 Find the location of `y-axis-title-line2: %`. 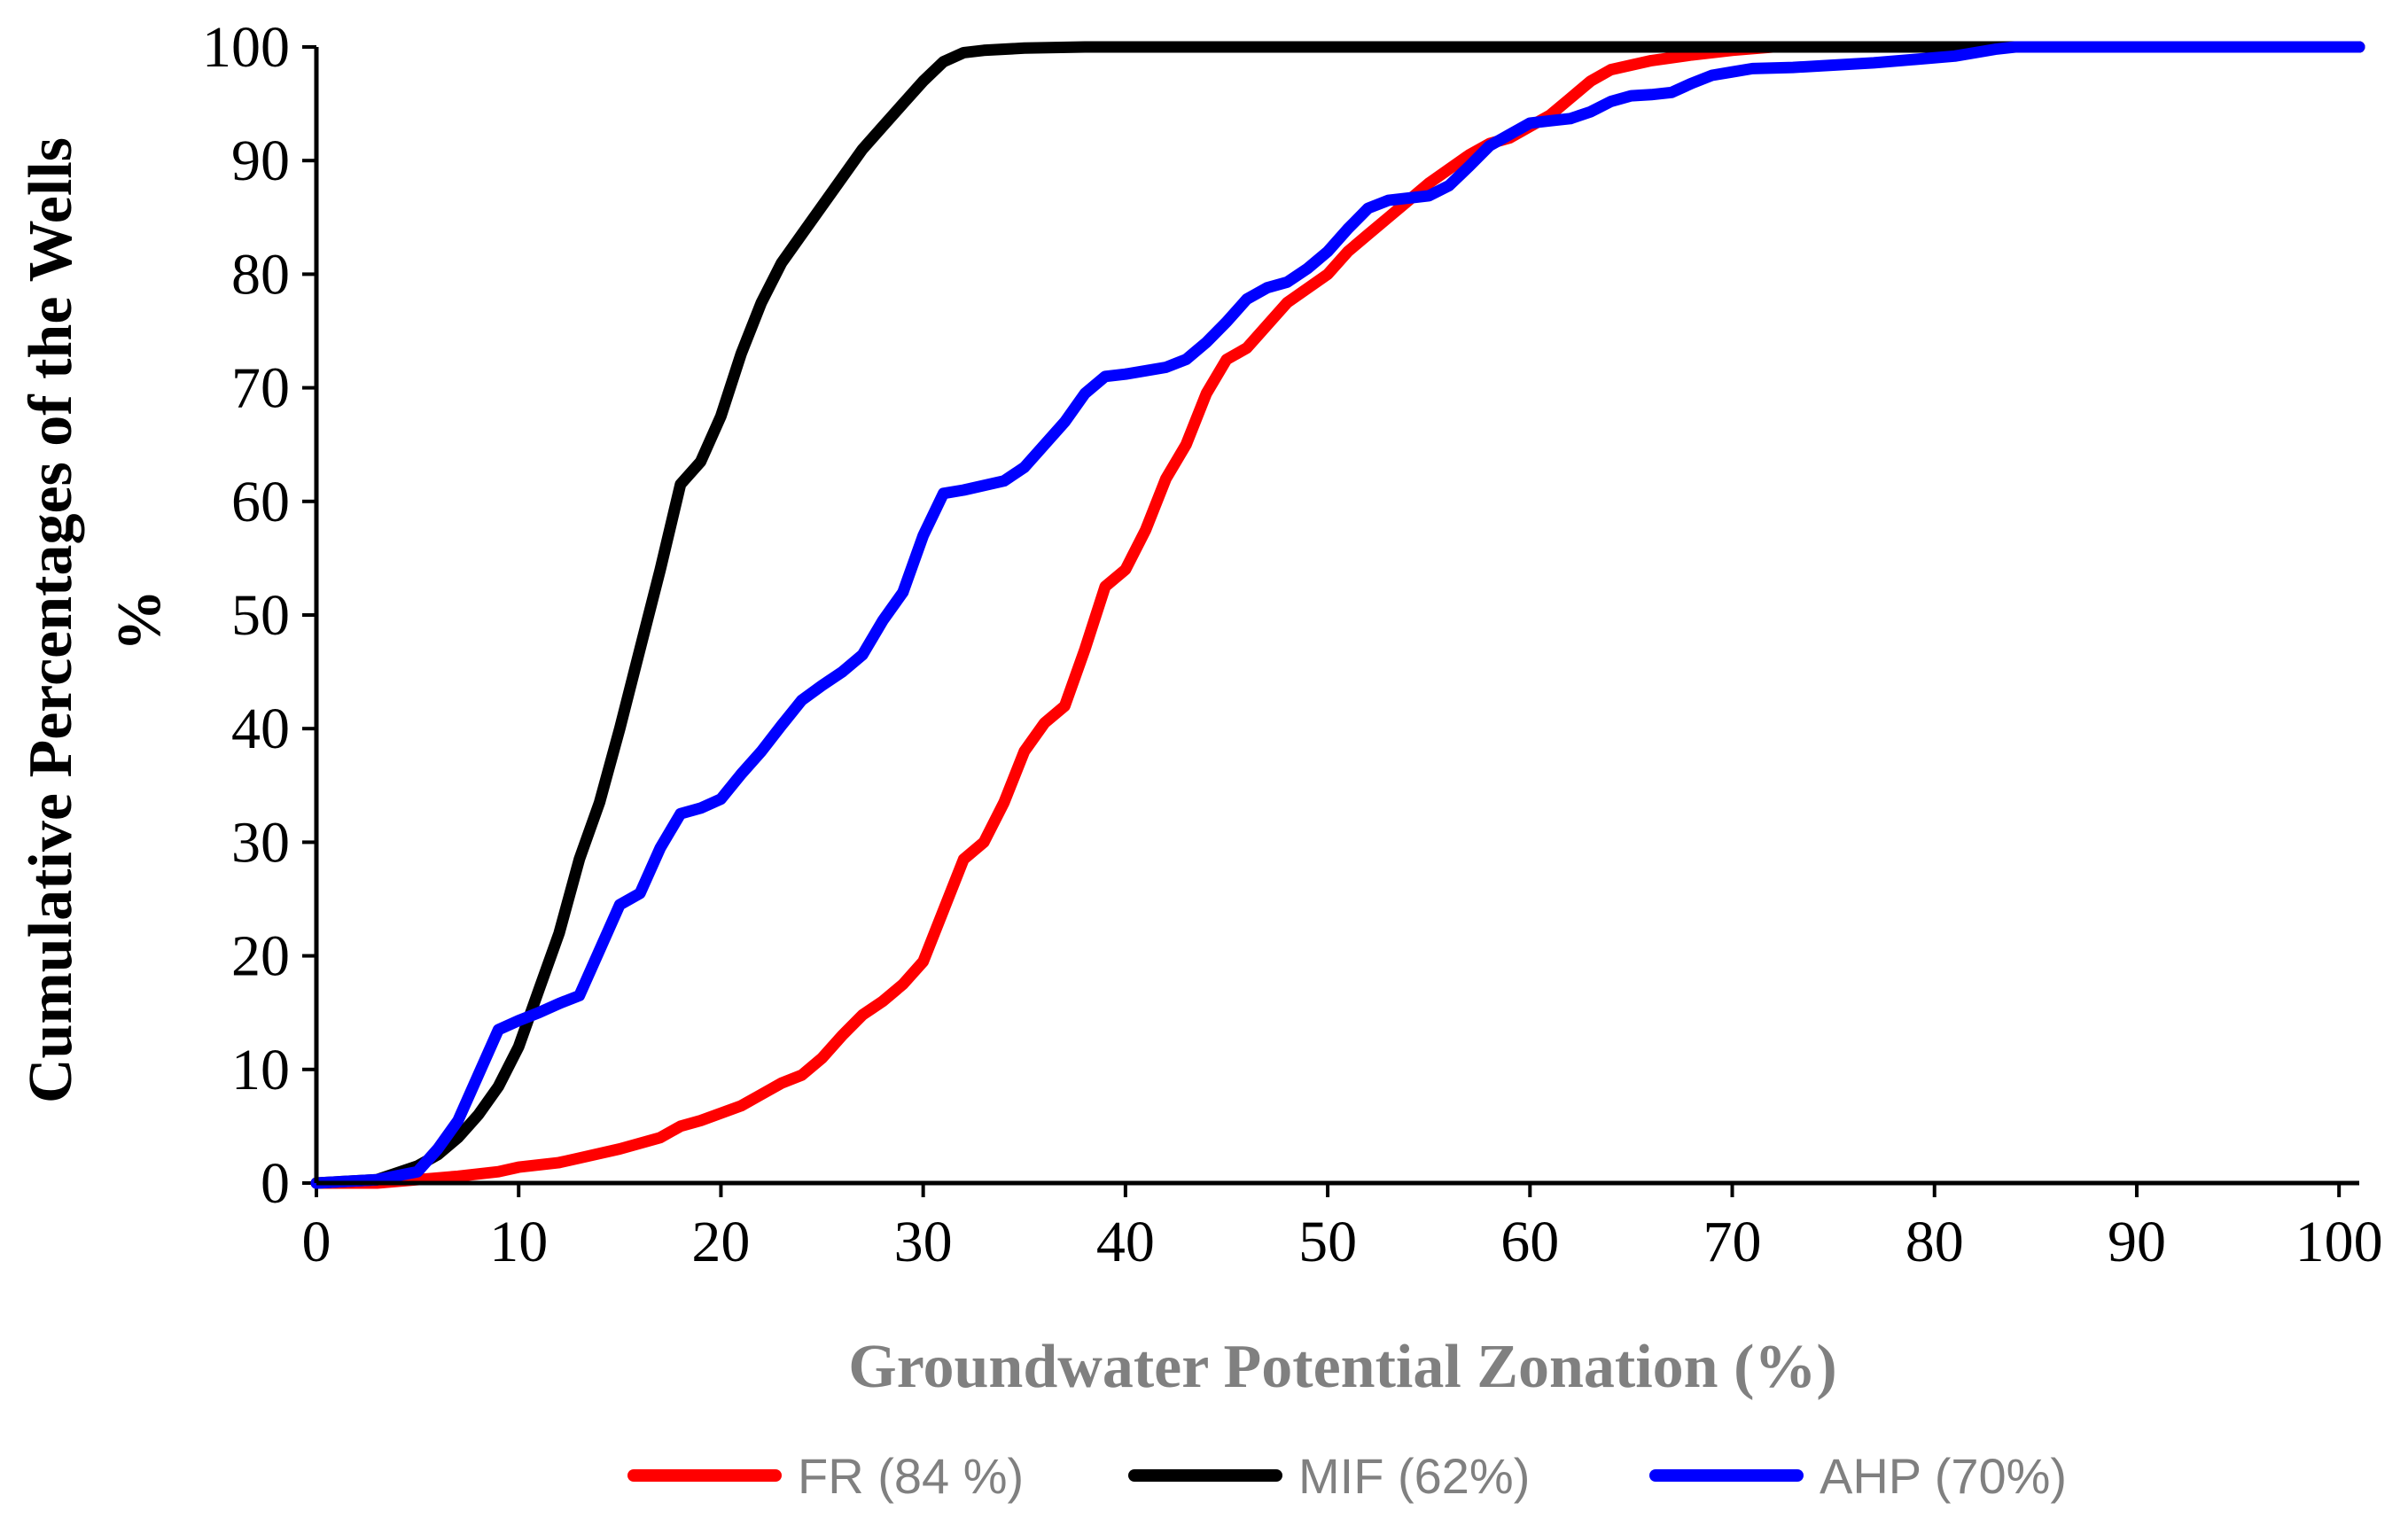

y-axis-title-line2: % is located at coordinates (139, 620).